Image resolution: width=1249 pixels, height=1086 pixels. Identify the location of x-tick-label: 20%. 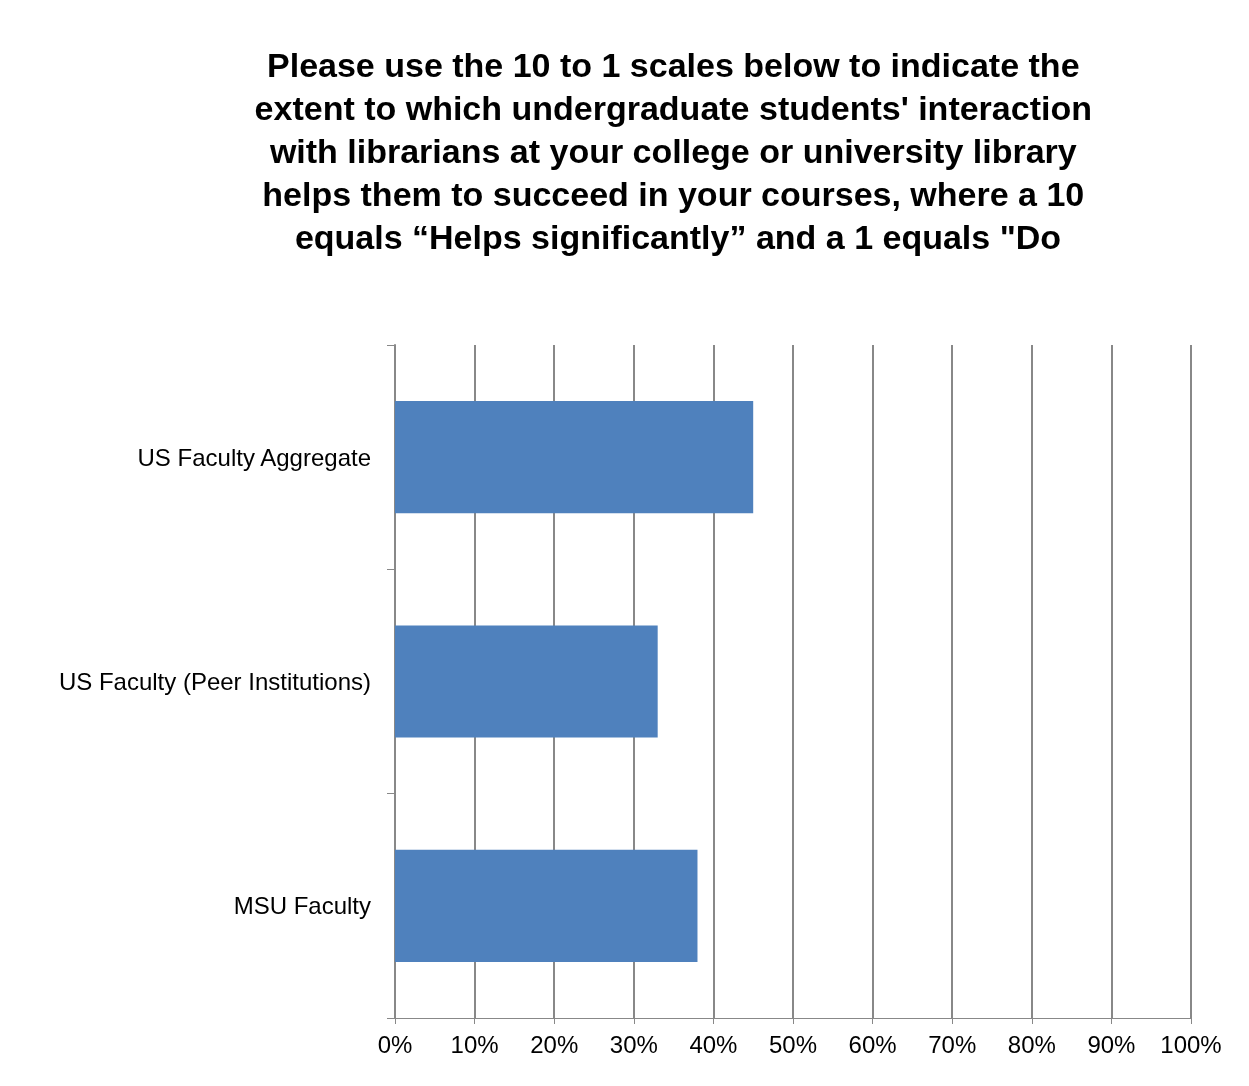
(554, 1044).